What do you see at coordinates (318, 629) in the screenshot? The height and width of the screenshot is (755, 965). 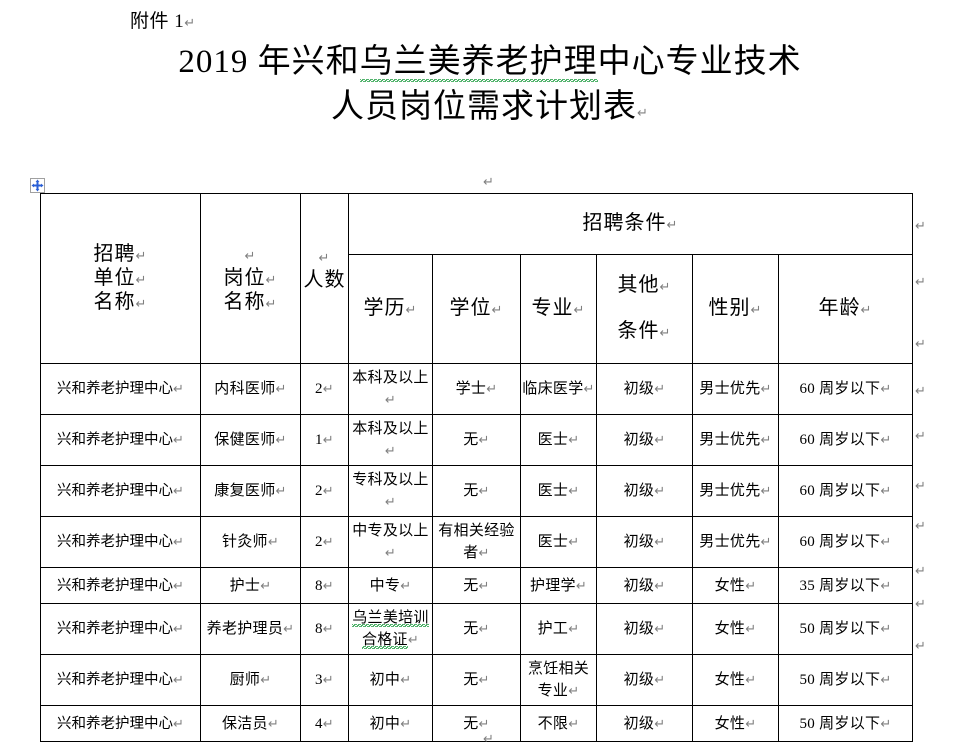 I see `cell-text: 8` at bounding box center [318, 629].